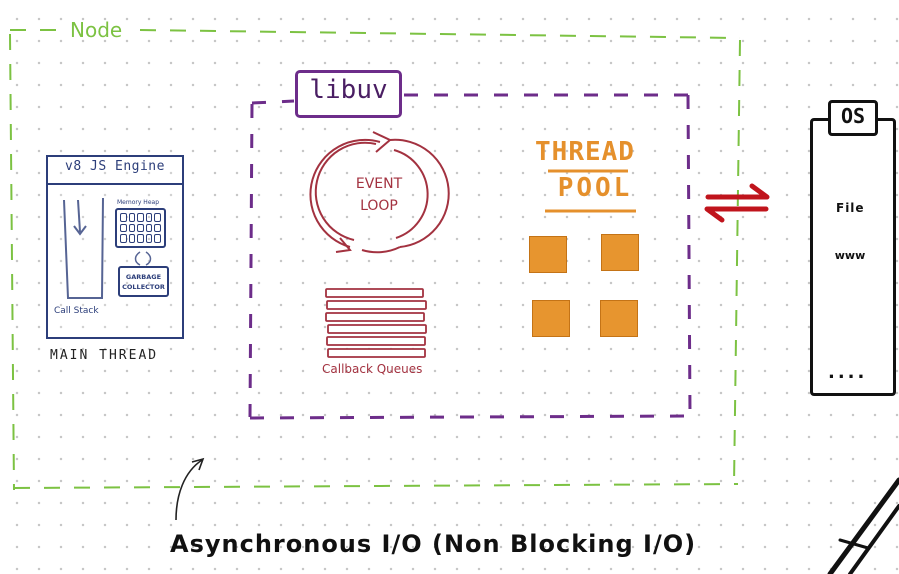 Image resolution: width=899 pixels, height=574 pixels. I want to click on callback-queues-label: Callback Queues, so click(372, 369).